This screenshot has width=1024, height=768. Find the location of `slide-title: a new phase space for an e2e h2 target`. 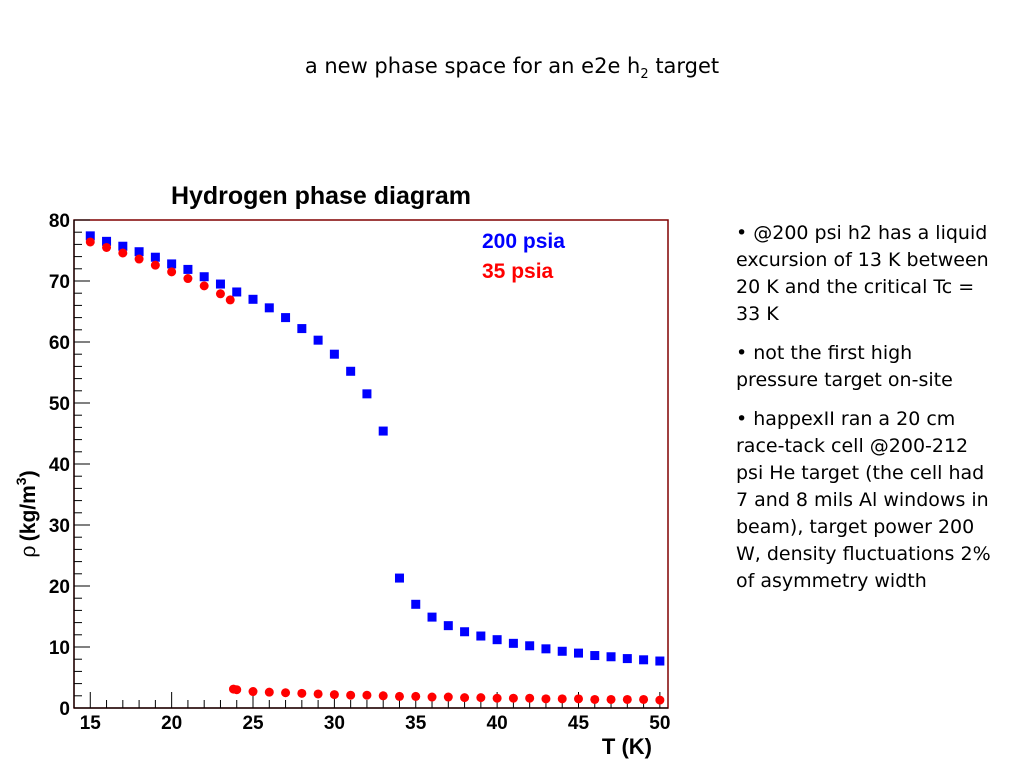

slide-title: a new phase space for an e2e h2 target is located at coordinates (512, 68).